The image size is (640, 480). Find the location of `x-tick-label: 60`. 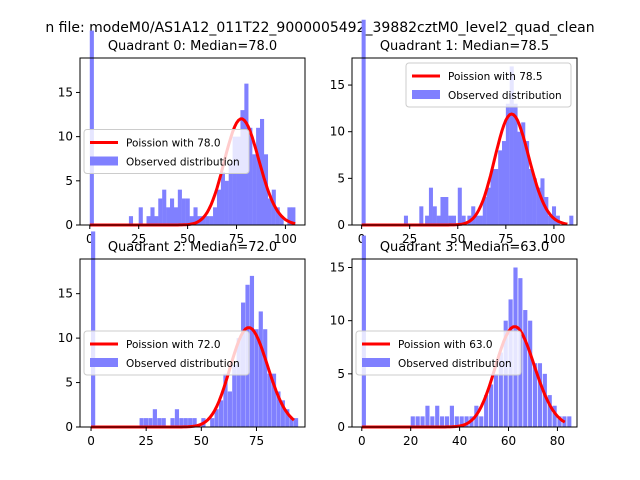

x-tick-label: 60 is located at coordinates (508, 441).